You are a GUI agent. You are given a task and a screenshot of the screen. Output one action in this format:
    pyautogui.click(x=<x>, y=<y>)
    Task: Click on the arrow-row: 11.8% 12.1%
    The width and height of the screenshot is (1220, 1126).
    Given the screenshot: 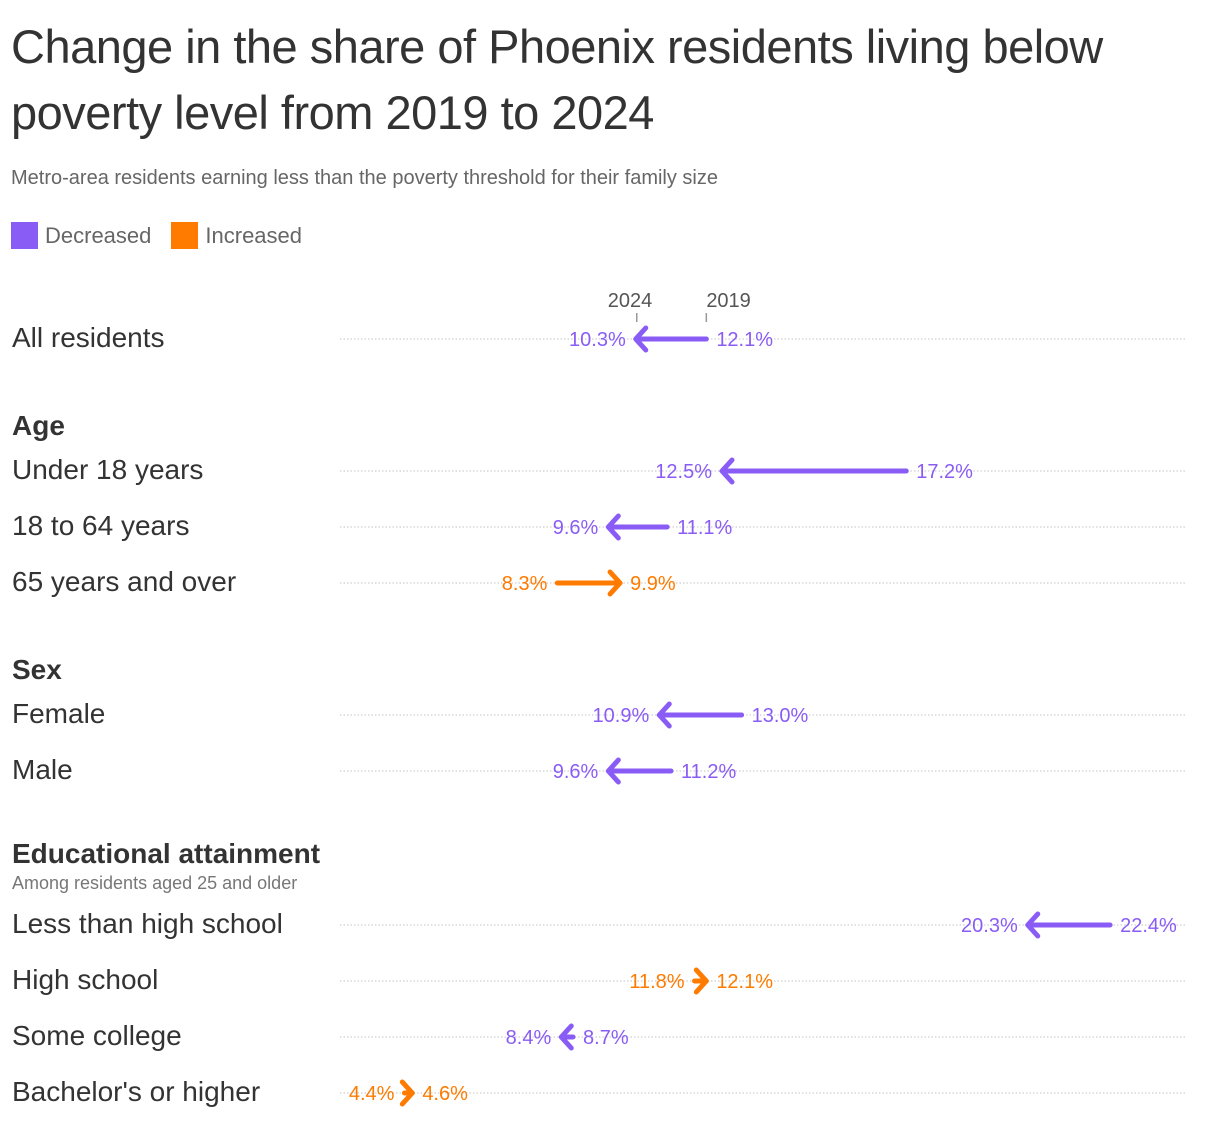 What is the action you would take?
    pyautogui.click(x=763, y=981)
    